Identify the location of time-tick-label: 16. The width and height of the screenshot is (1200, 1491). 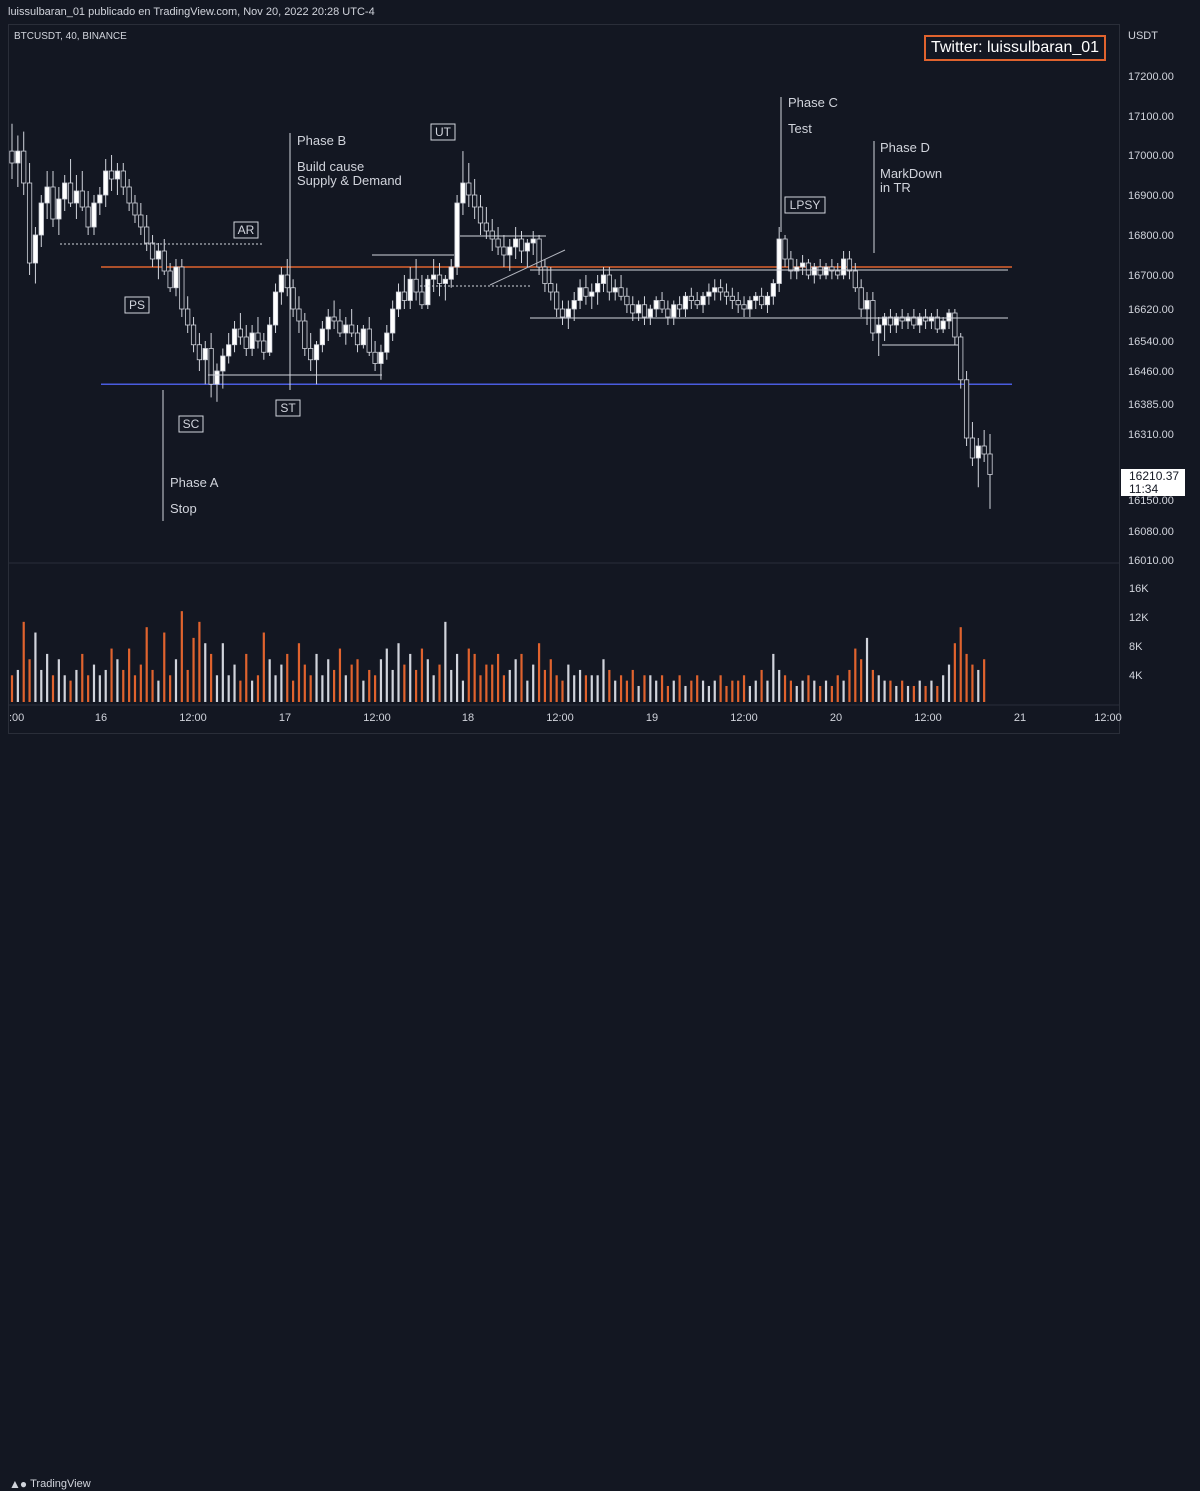
(101, 718).